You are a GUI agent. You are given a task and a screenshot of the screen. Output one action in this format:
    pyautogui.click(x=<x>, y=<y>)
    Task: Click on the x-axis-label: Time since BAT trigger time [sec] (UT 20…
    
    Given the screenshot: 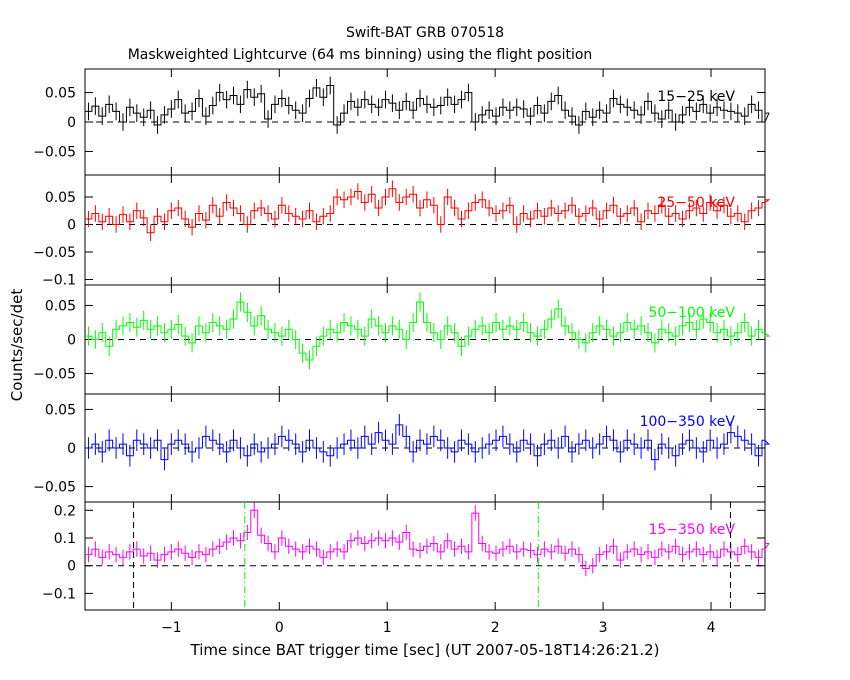 What is the action you would take?
    pyautogui.click(x=425, y=650)
    